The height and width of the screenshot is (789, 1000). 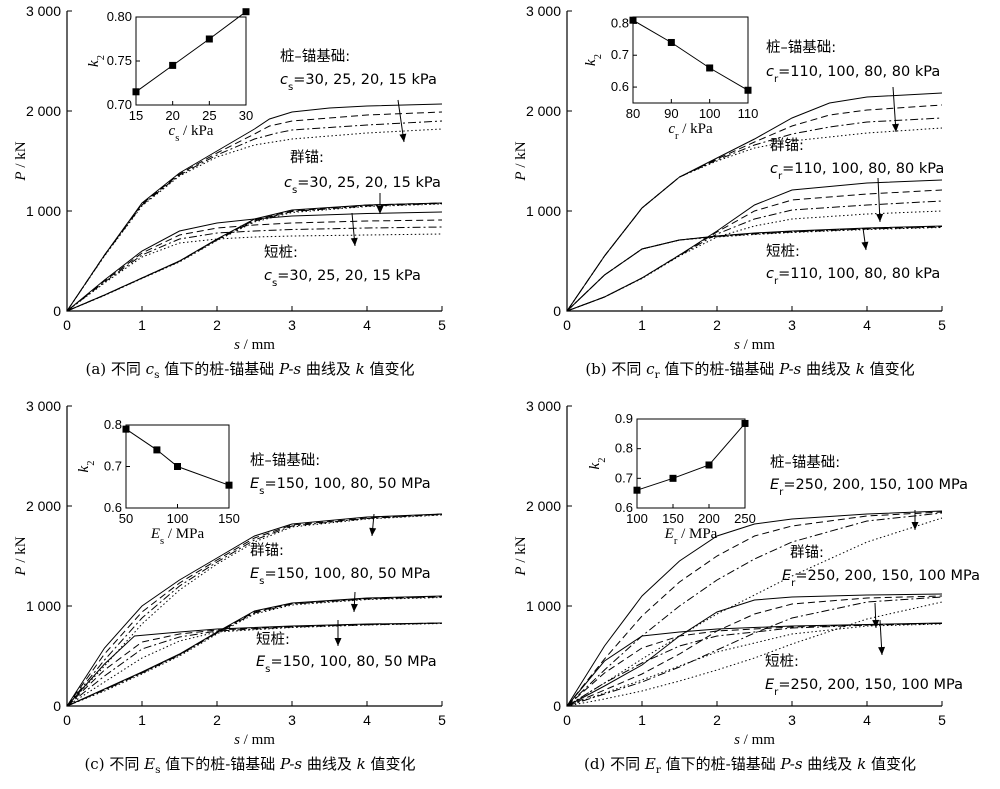 I want to click on inset-x-axis-label: Es / MPa, so click(x=177, y=536).